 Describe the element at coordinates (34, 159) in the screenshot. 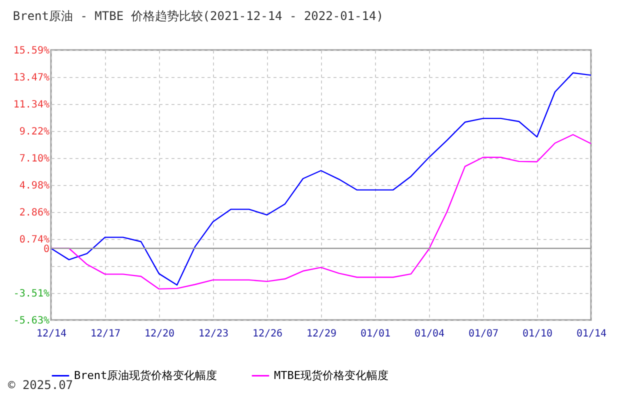

I see `y-tick-label: 7.10%` at that location.